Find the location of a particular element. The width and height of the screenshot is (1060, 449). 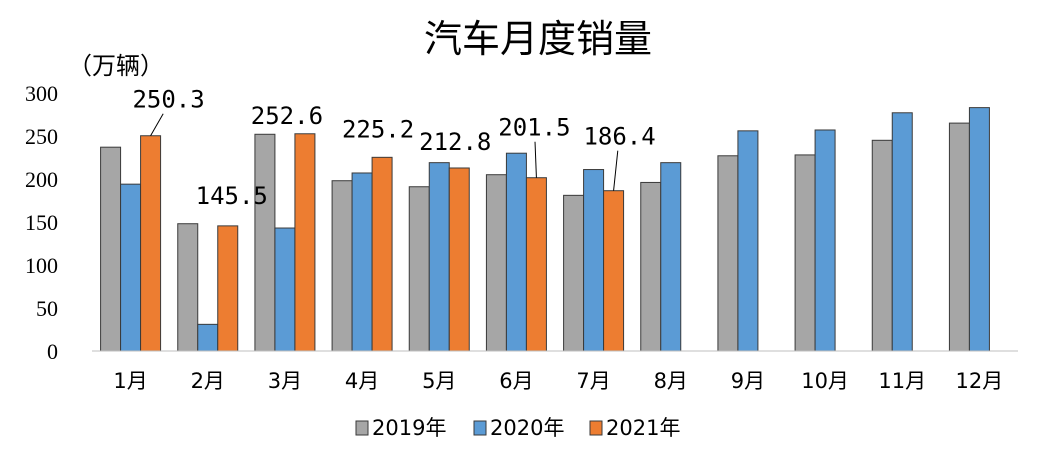

bar-2019年-1月 is located at coordinates (111, 249).